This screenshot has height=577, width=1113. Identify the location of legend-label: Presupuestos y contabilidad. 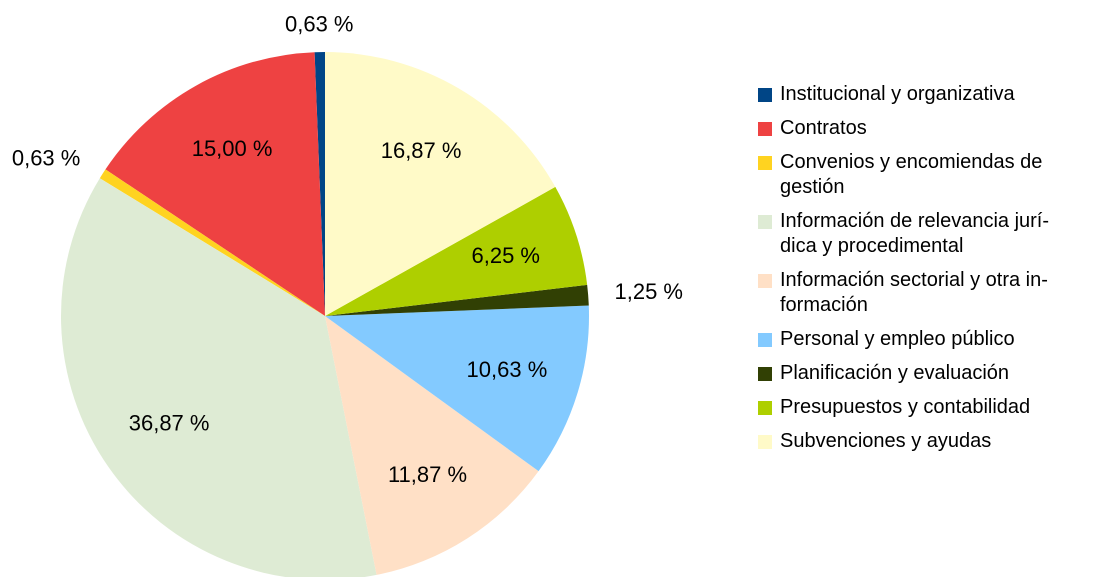
(905, 407).